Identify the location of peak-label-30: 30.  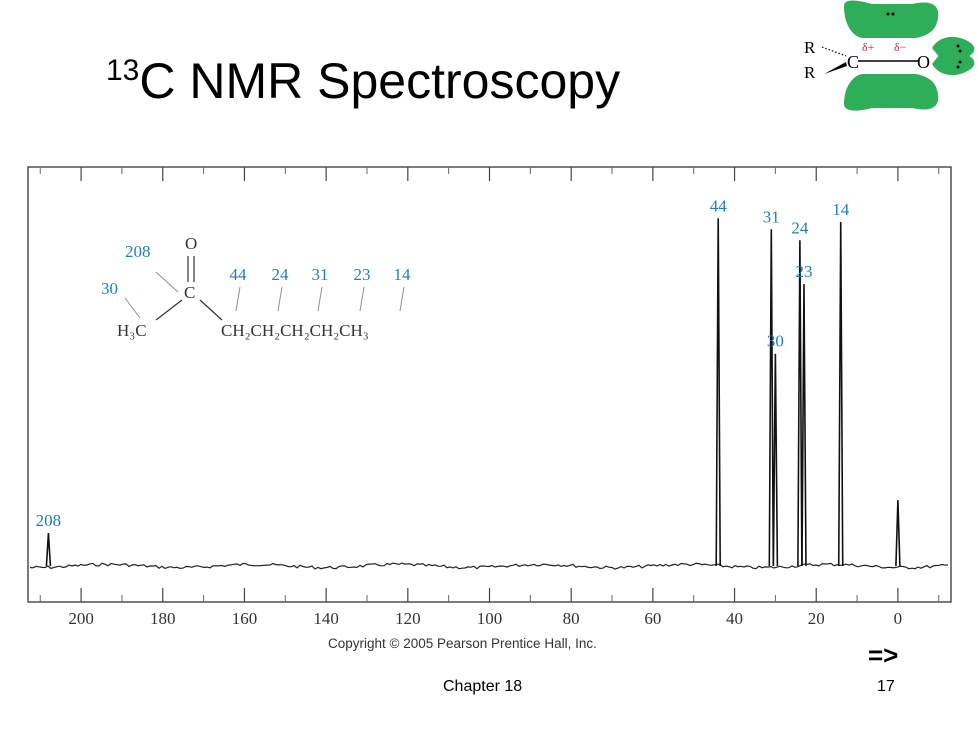
(775, 341).